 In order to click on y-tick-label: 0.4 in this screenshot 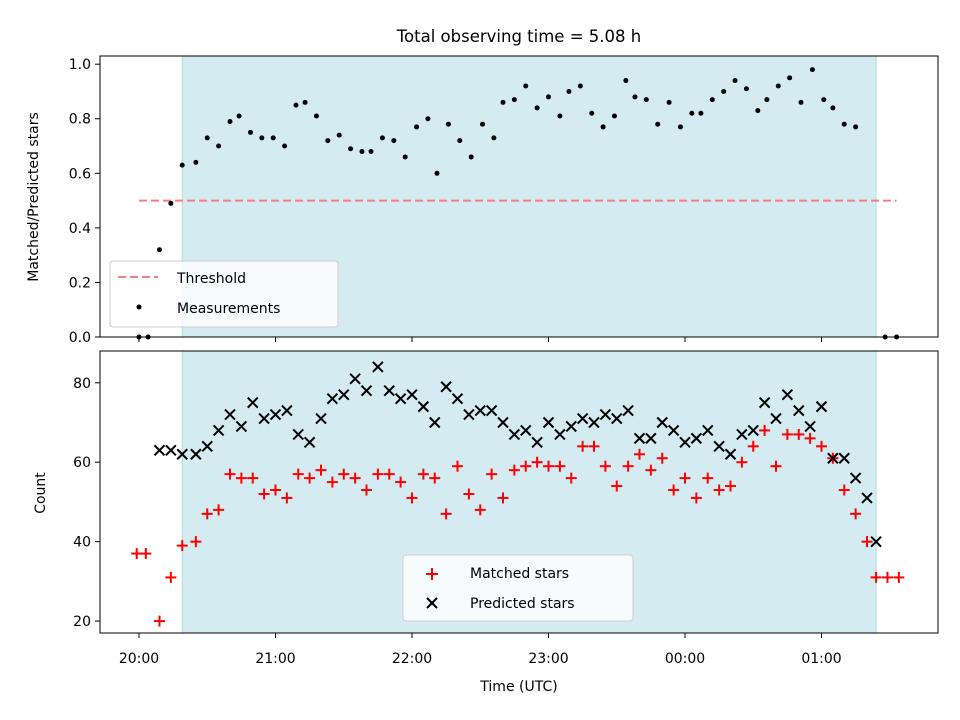, I will do `click(80, 229)`.